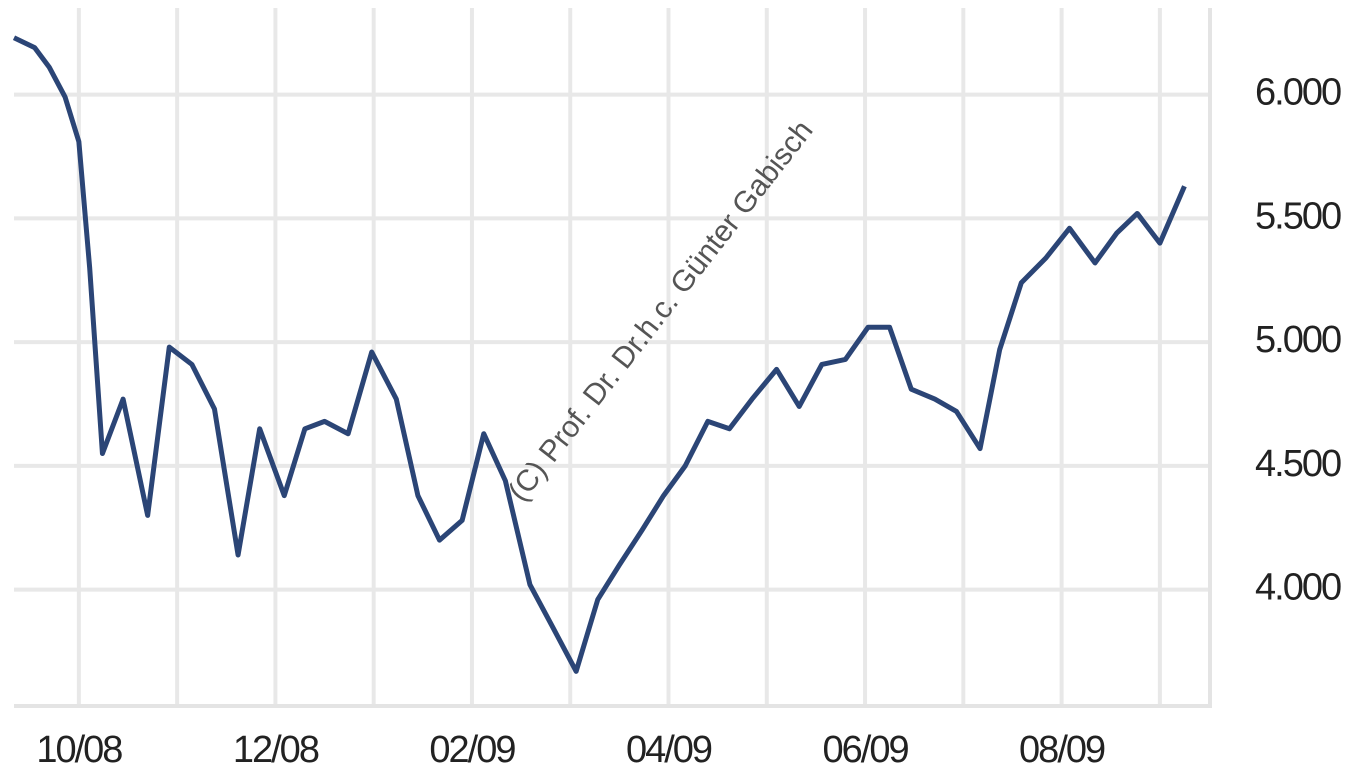 The image size is (1366, 776). Describe the element at coordinates (1298, 588) in the screenshot. I see `y-tick-label: 4.000` at that location.